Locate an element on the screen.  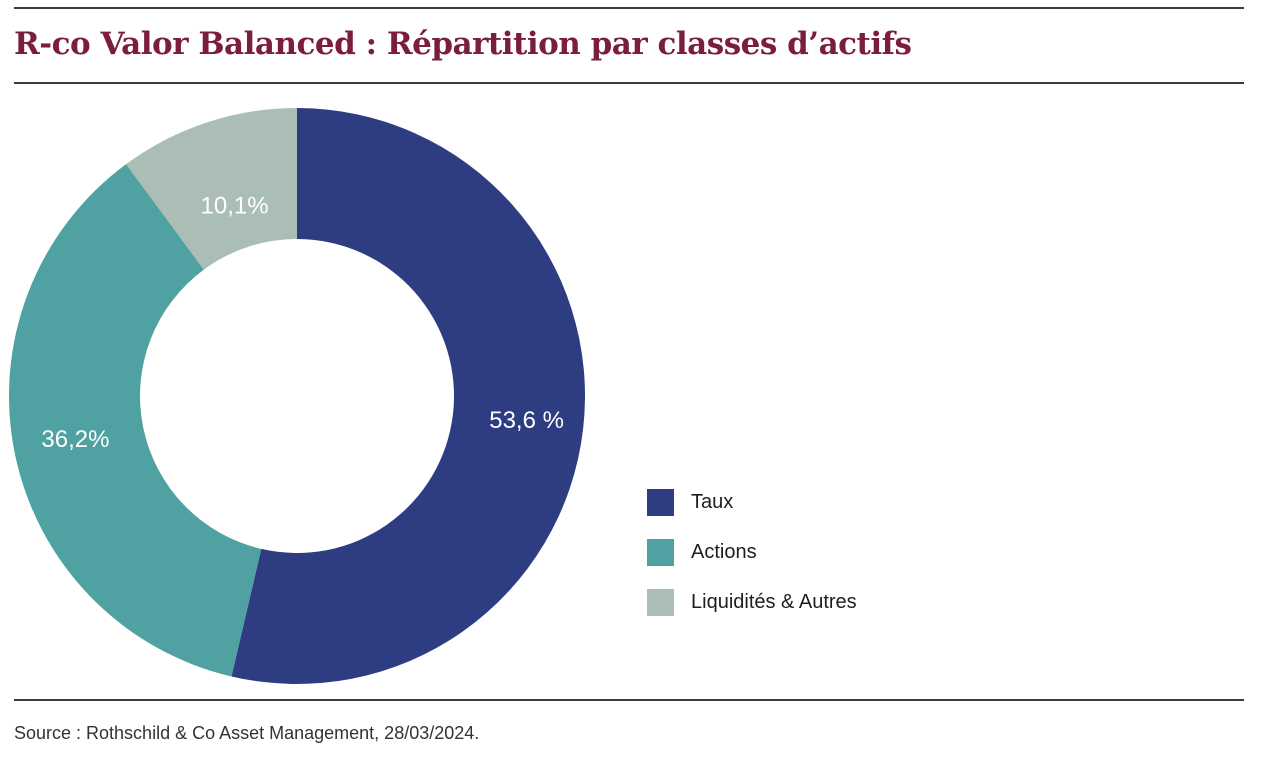
slice-label-2: 10,1% is located at coordinates (235, 206).